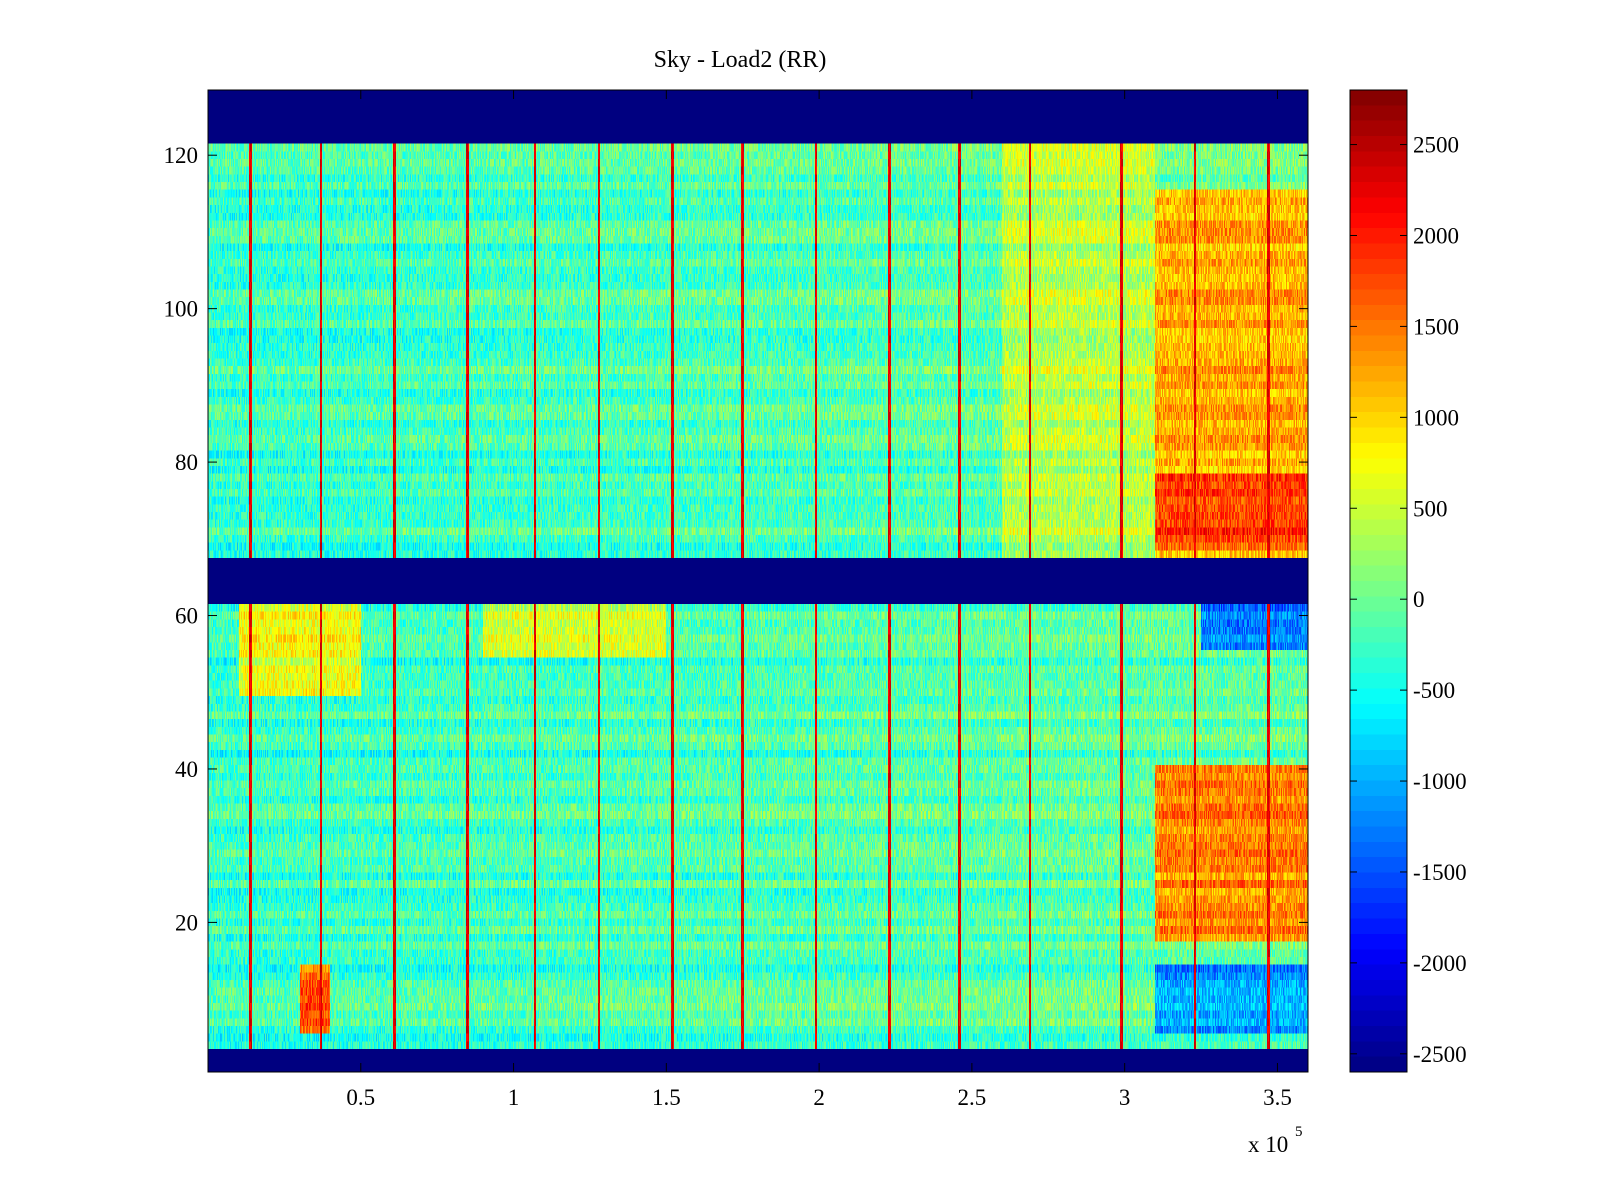  Describe the element at coordinates (1299, 1132) in the screenshot. I see `x-exponent-power: 5` at that location.